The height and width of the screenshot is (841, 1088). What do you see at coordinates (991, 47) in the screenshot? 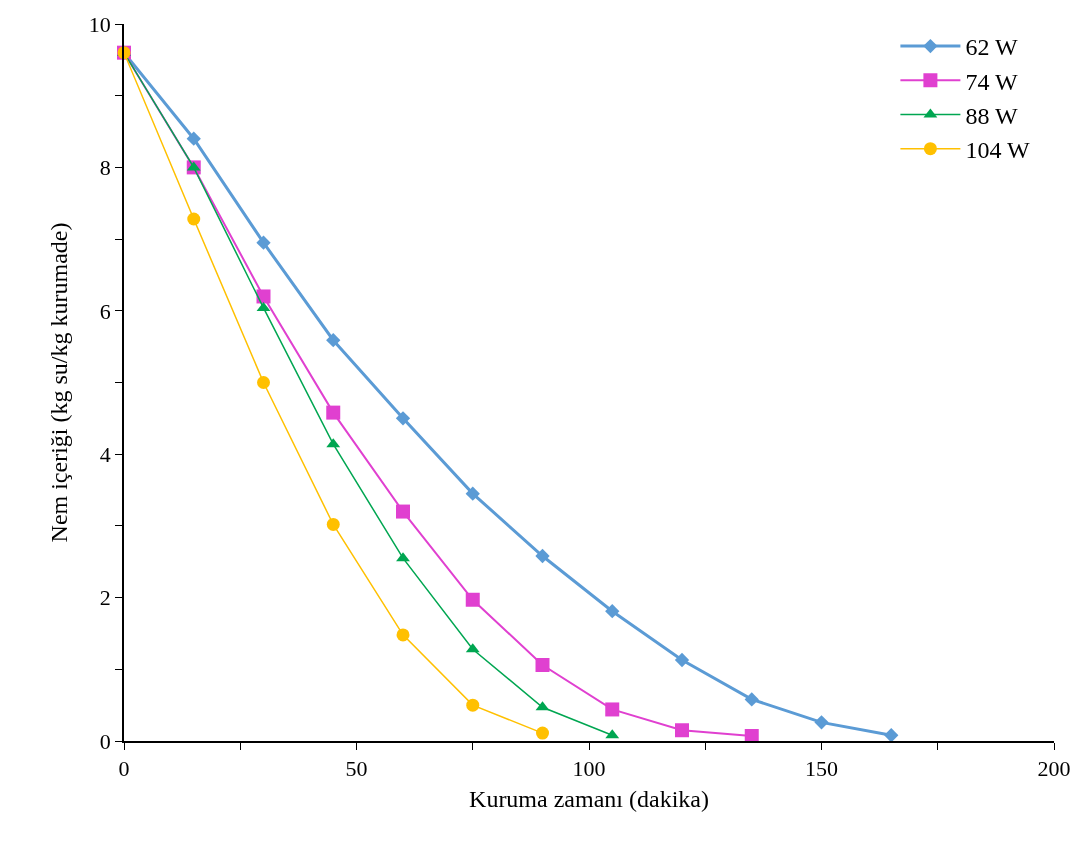
I see `legend-label: 62 W` at bounding box center [991, 47].